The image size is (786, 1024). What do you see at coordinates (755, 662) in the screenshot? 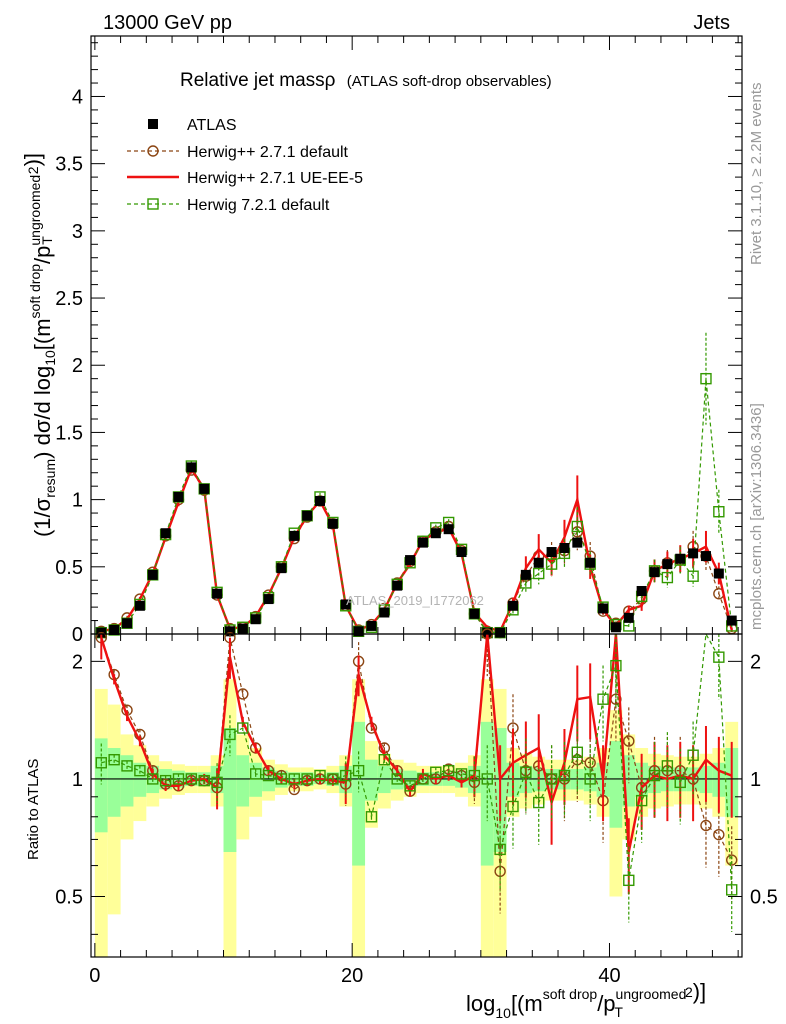
I see `ratio-y-tick-label-right: 2` at bounding box center [755, 662].